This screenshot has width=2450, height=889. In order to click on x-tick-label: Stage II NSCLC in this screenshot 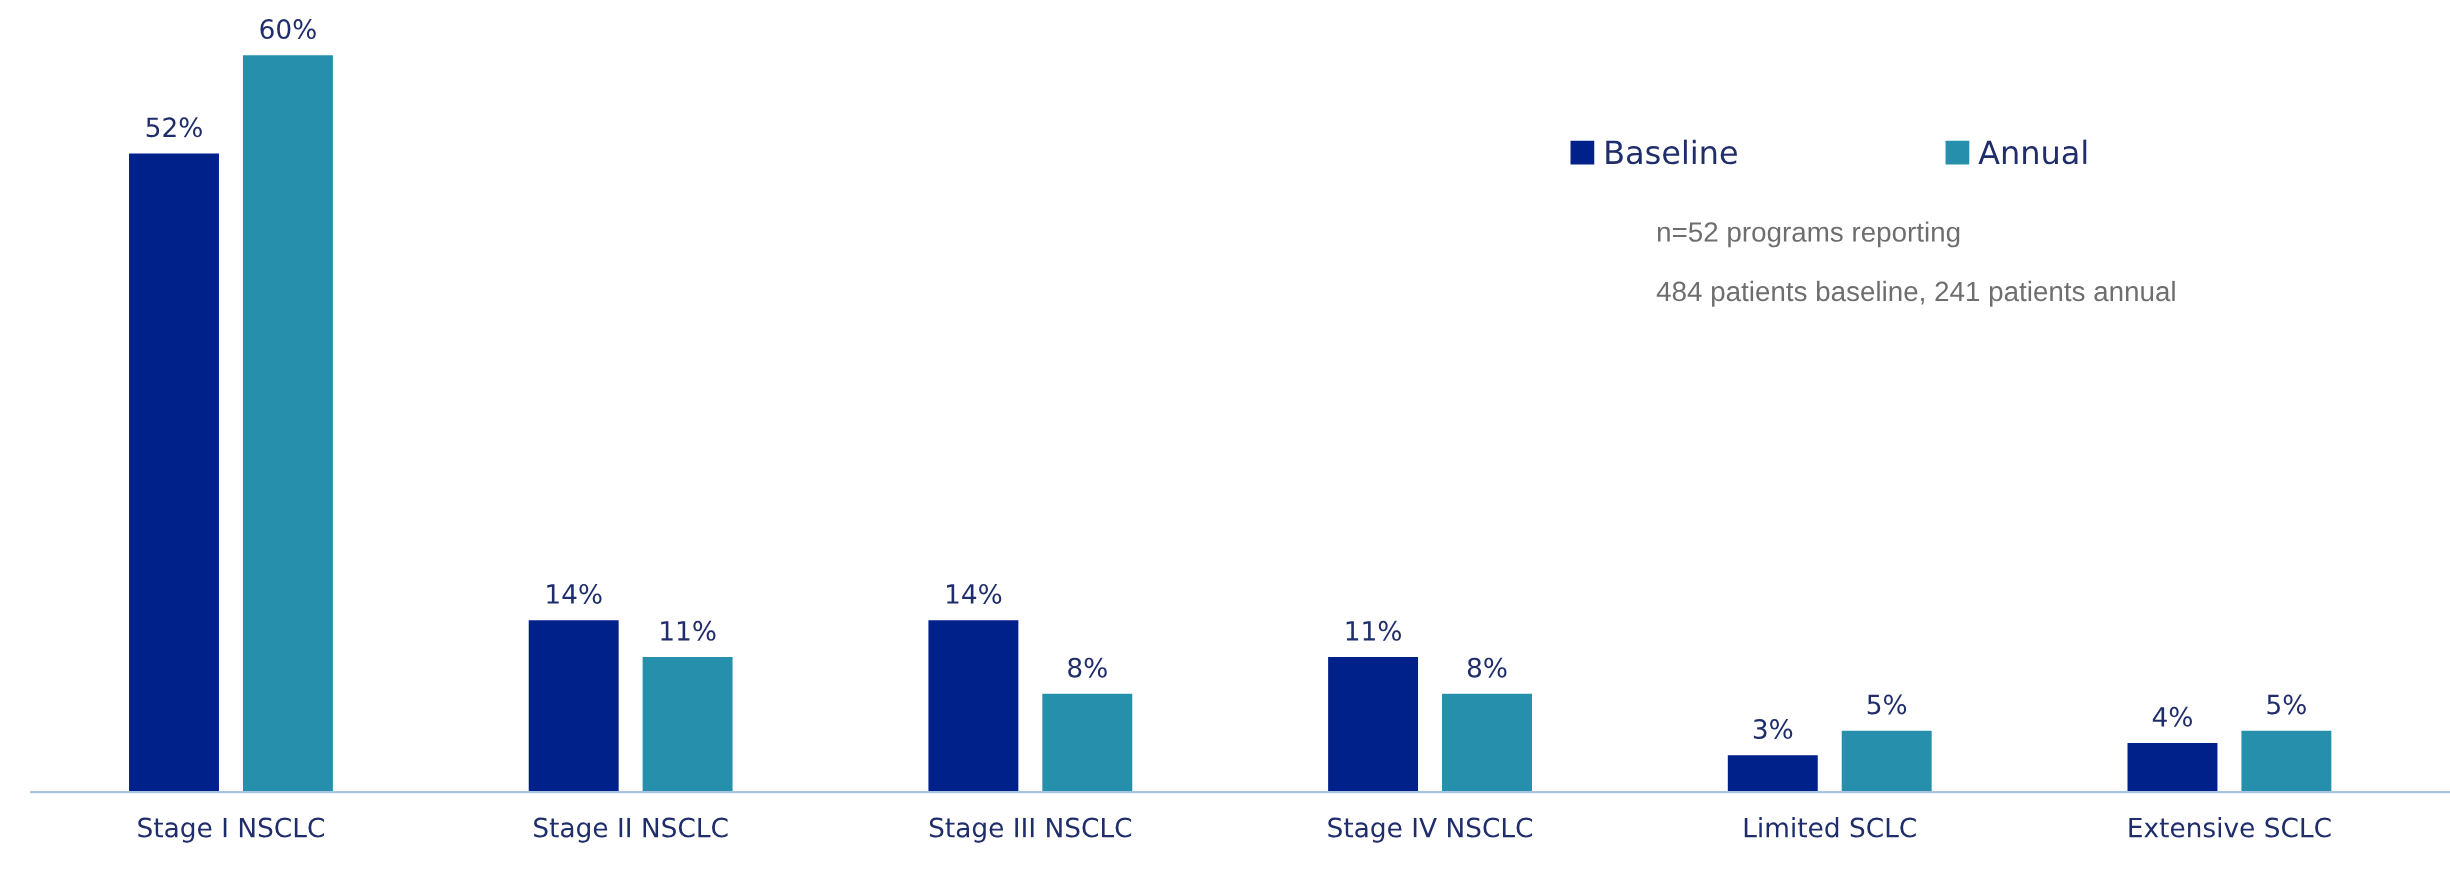, I will do `click(631, 830)`.